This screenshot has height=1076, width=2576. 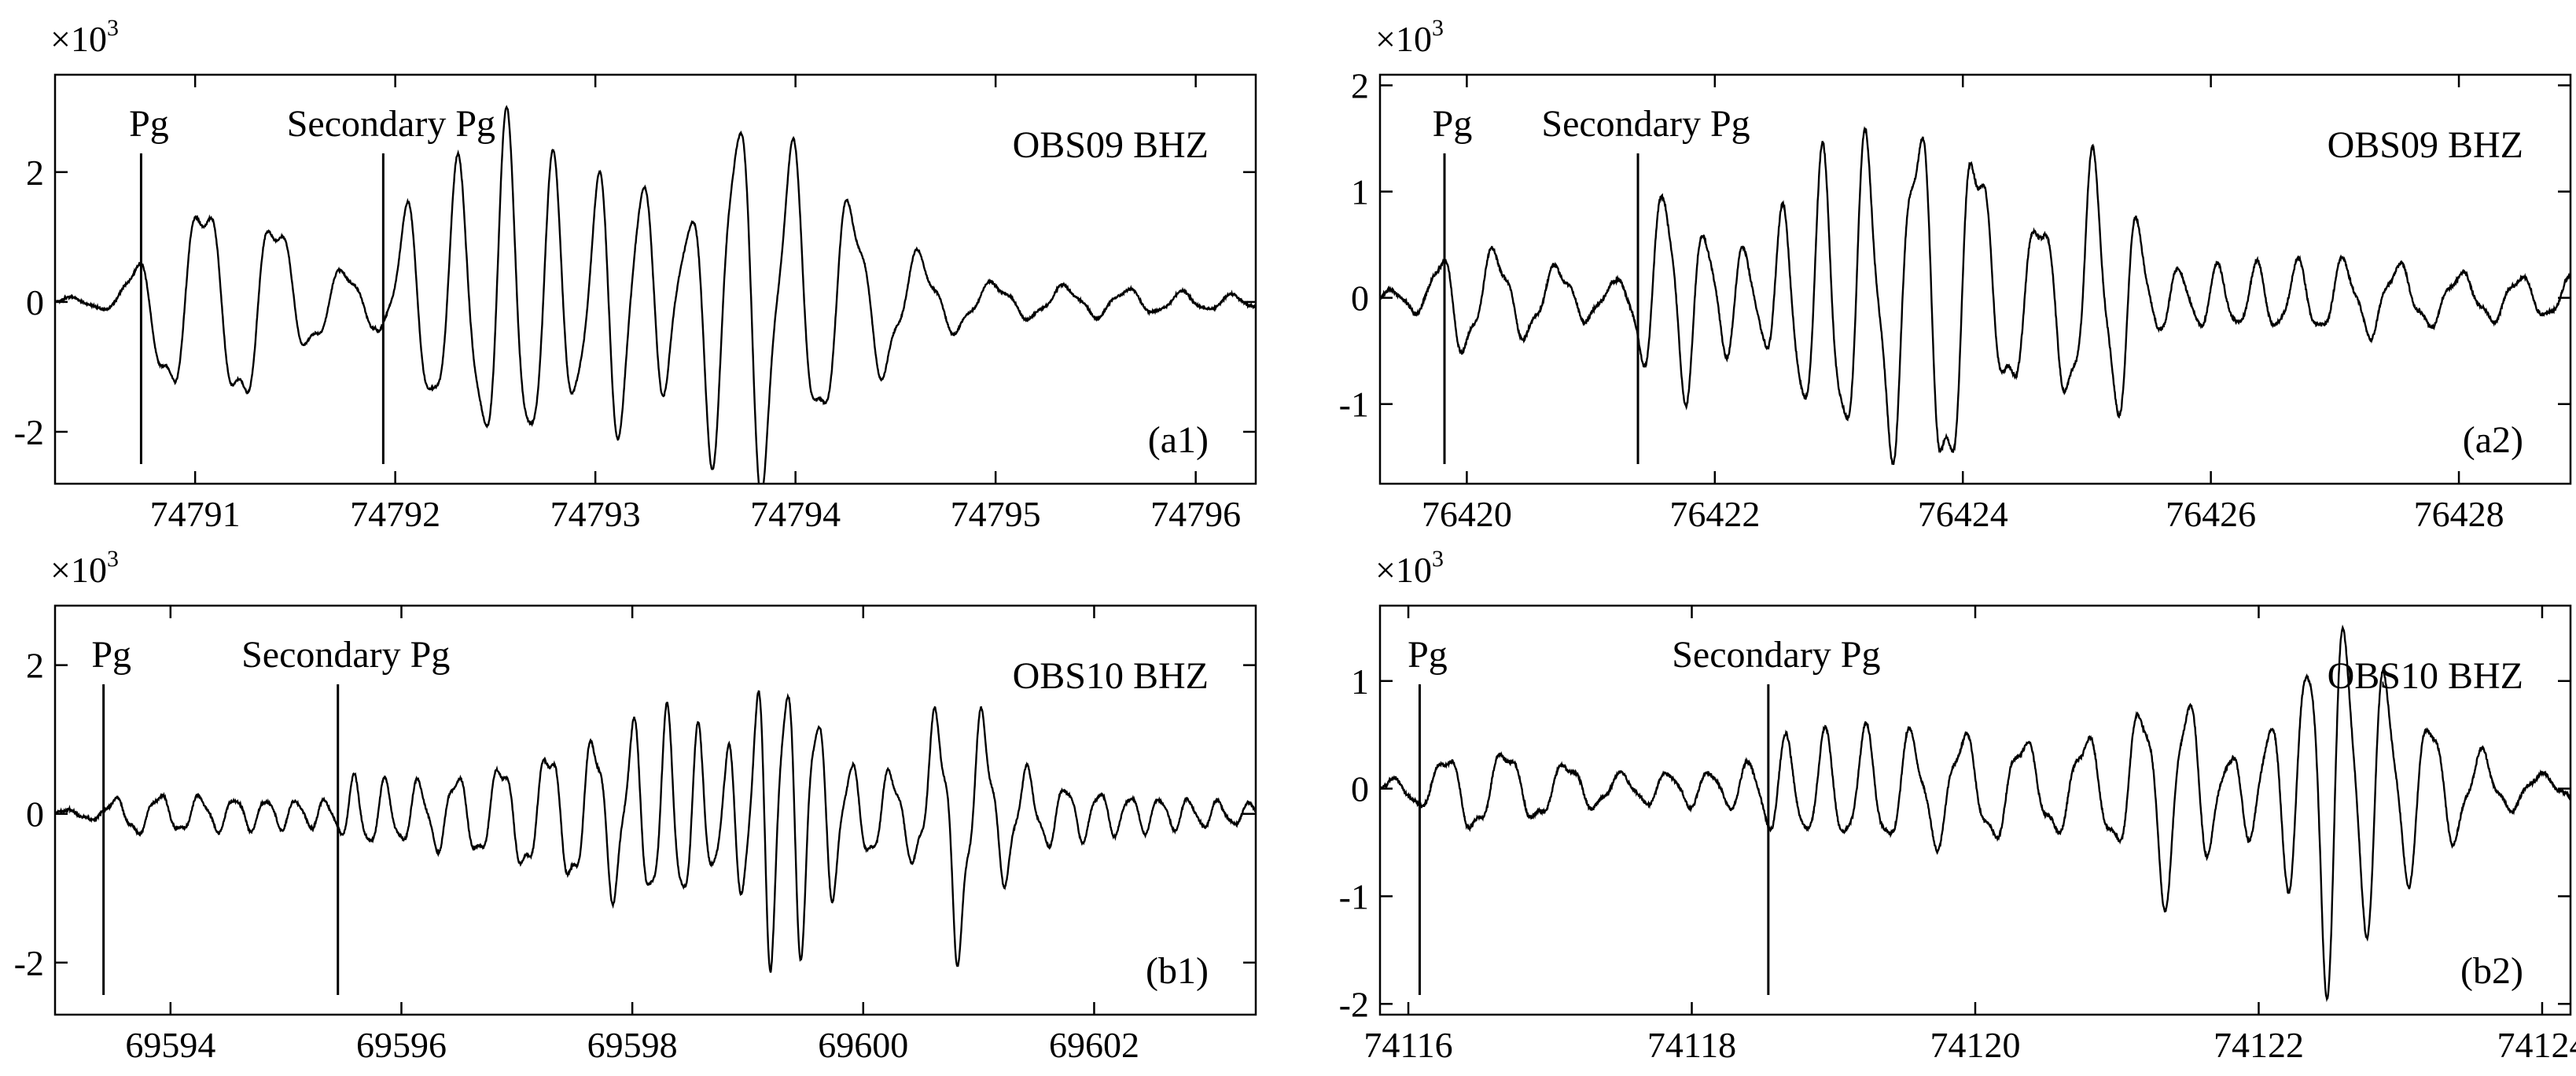 What do you see at coordinates (401, 1045) in the screenshot?
I see `x-tick-label: 69596` at bounding box center [401, 1045].